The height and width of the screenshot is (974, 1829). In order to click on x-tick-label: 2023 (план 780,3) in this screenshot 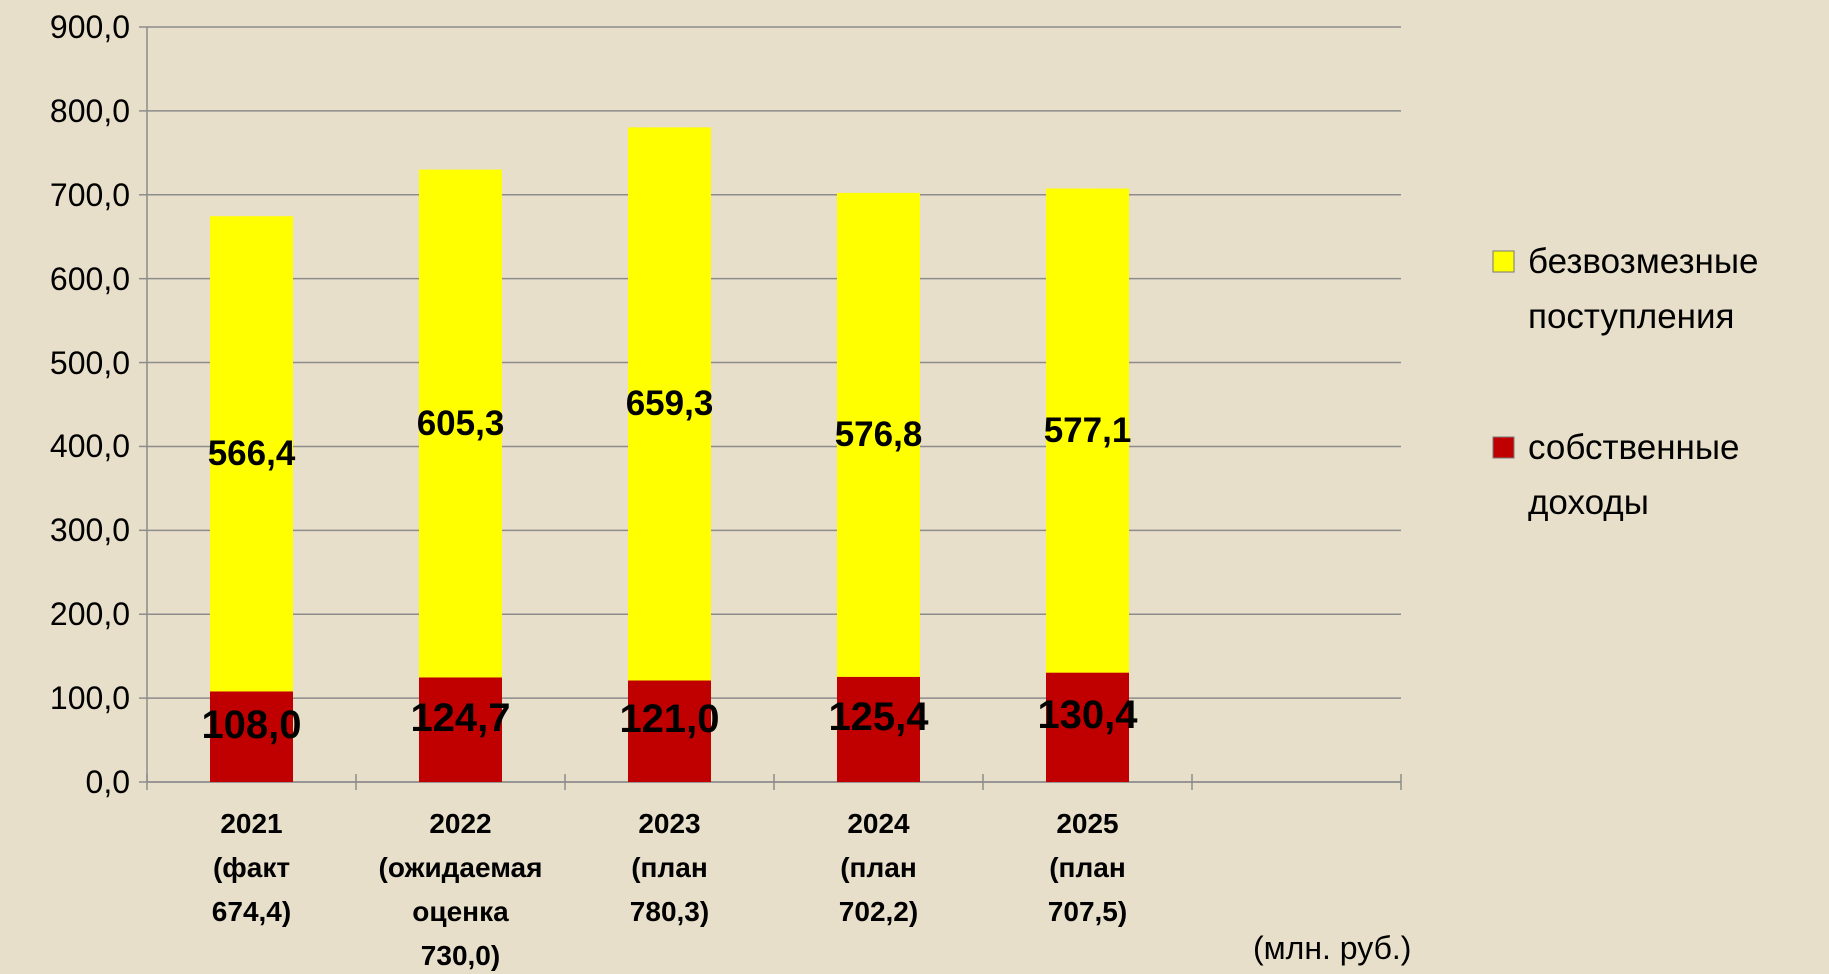, I will do `click(669, 867)`.